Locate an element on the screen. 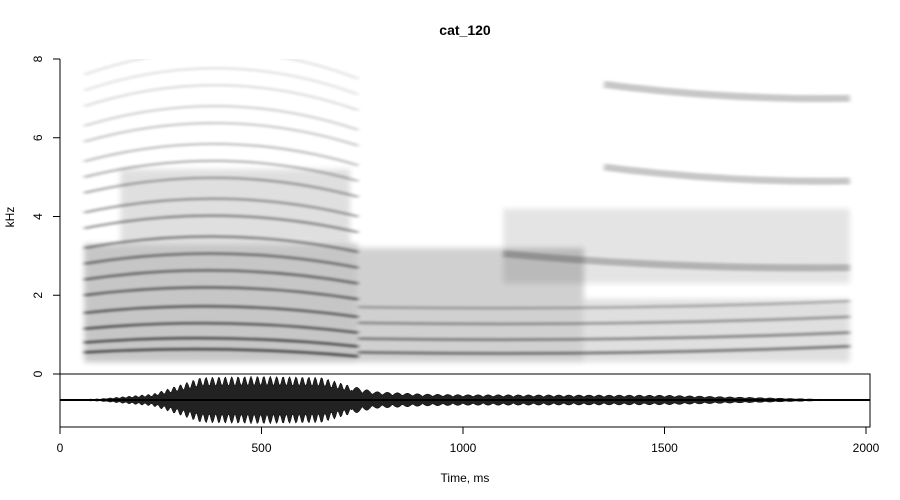 The image size is (900, 500). energy-region is located at coordinates (676, 246).